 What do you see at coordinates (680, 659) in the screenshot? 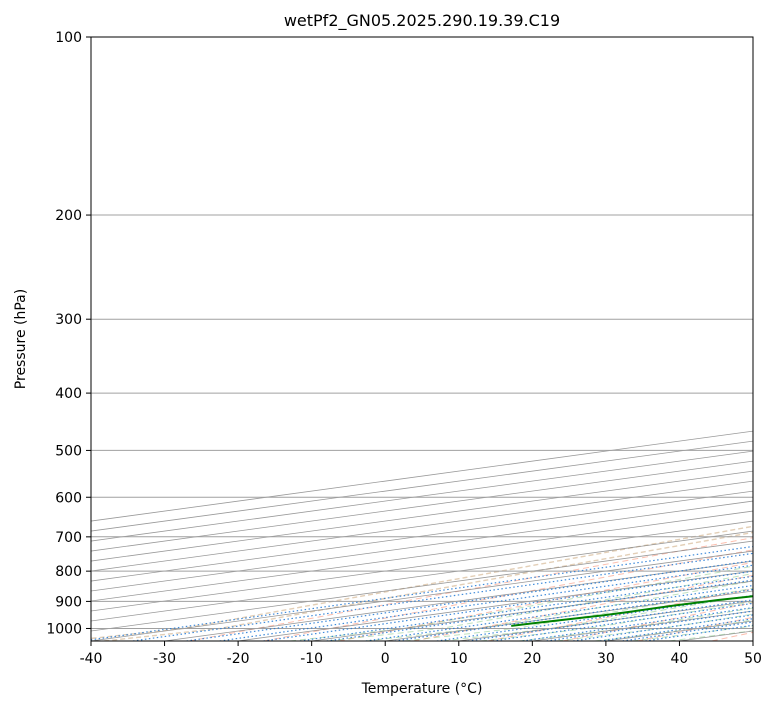
I see `x-tick-label: 40` at bounding box center [680, 659].